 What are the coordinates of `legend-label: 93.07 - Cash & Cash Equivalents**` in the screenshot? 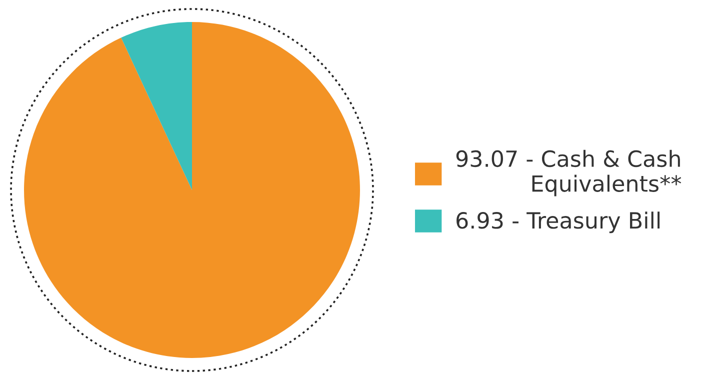 It's located at (569, 173).